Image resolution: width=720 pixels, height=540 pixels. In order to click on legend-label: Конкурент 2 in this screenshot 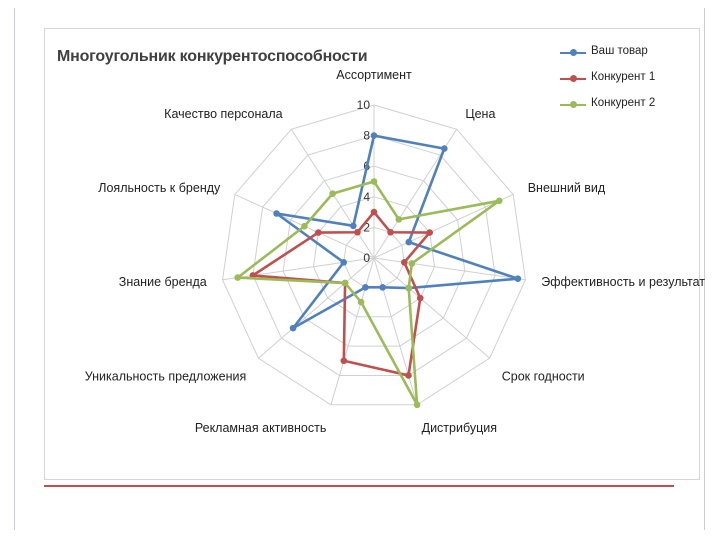, I will do `click(623, 103)`.